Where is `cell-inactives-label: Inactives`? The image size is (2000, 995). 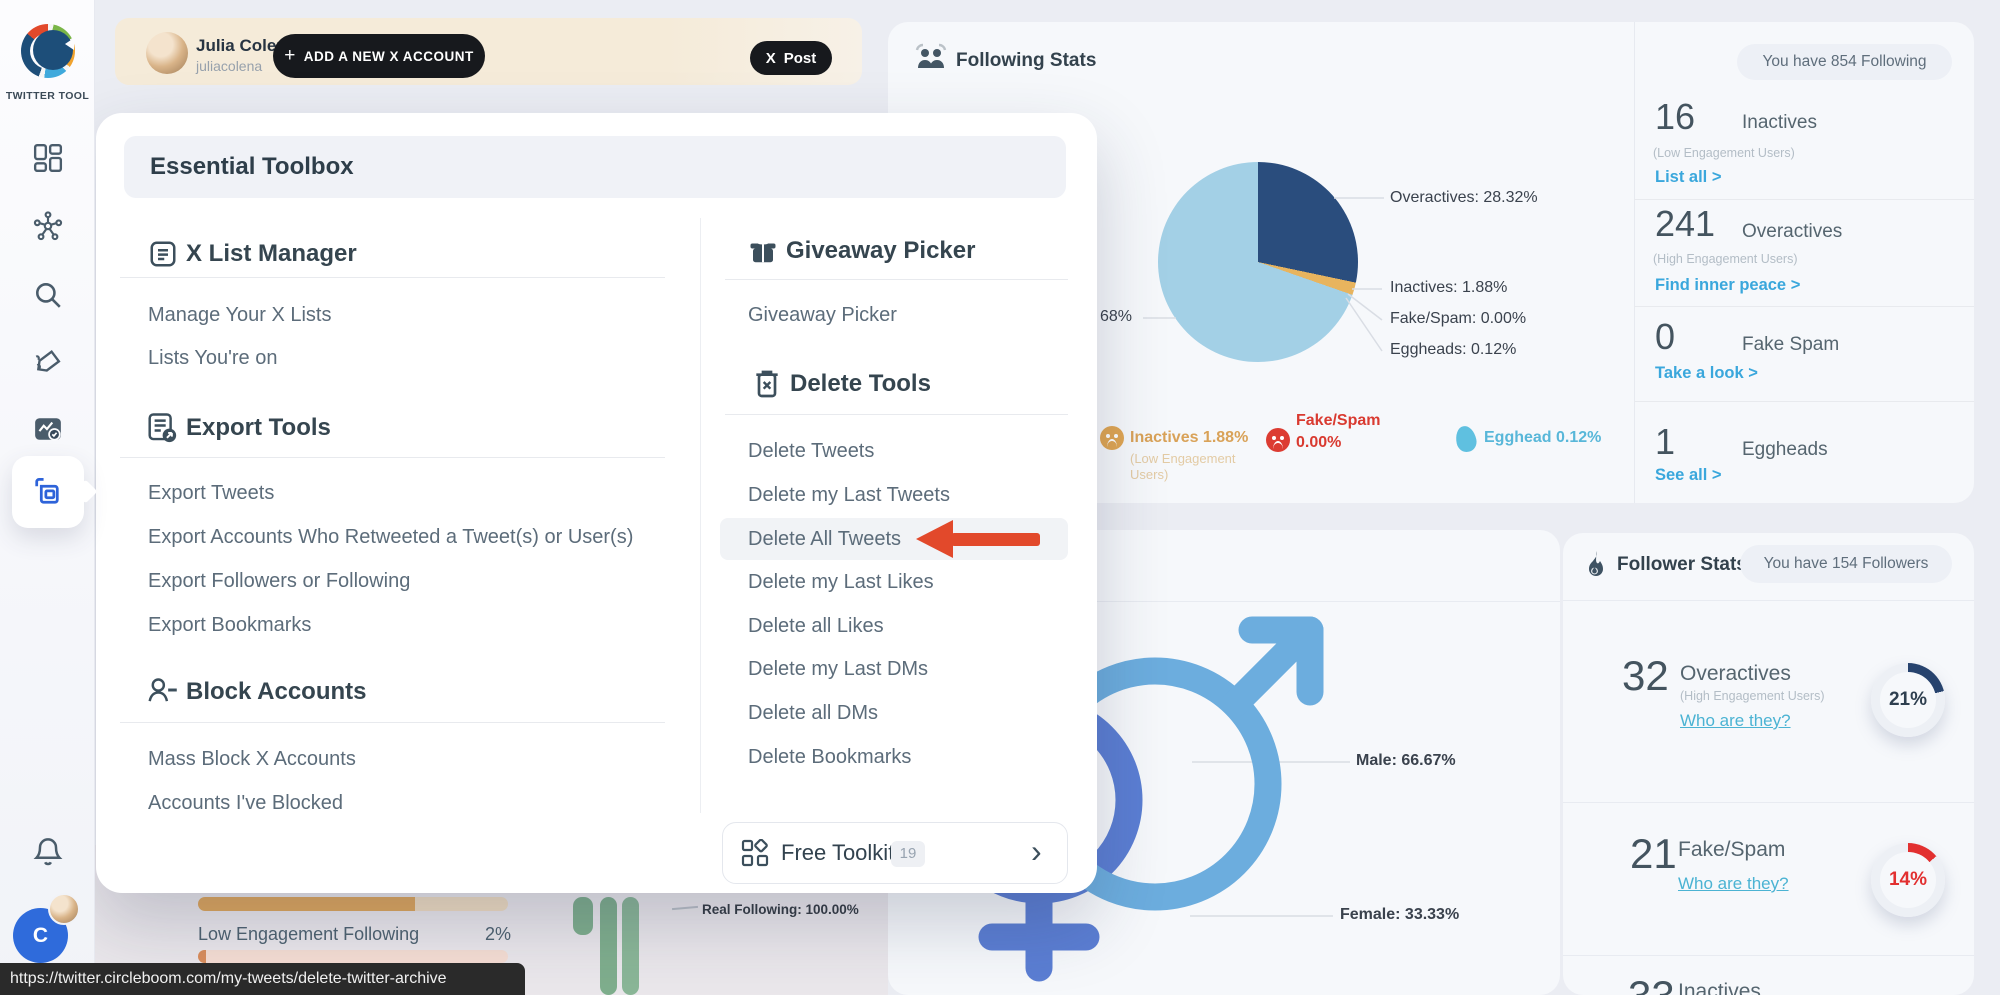 cell-inactives-label: Inactives is located at coordinates (1779, 122).